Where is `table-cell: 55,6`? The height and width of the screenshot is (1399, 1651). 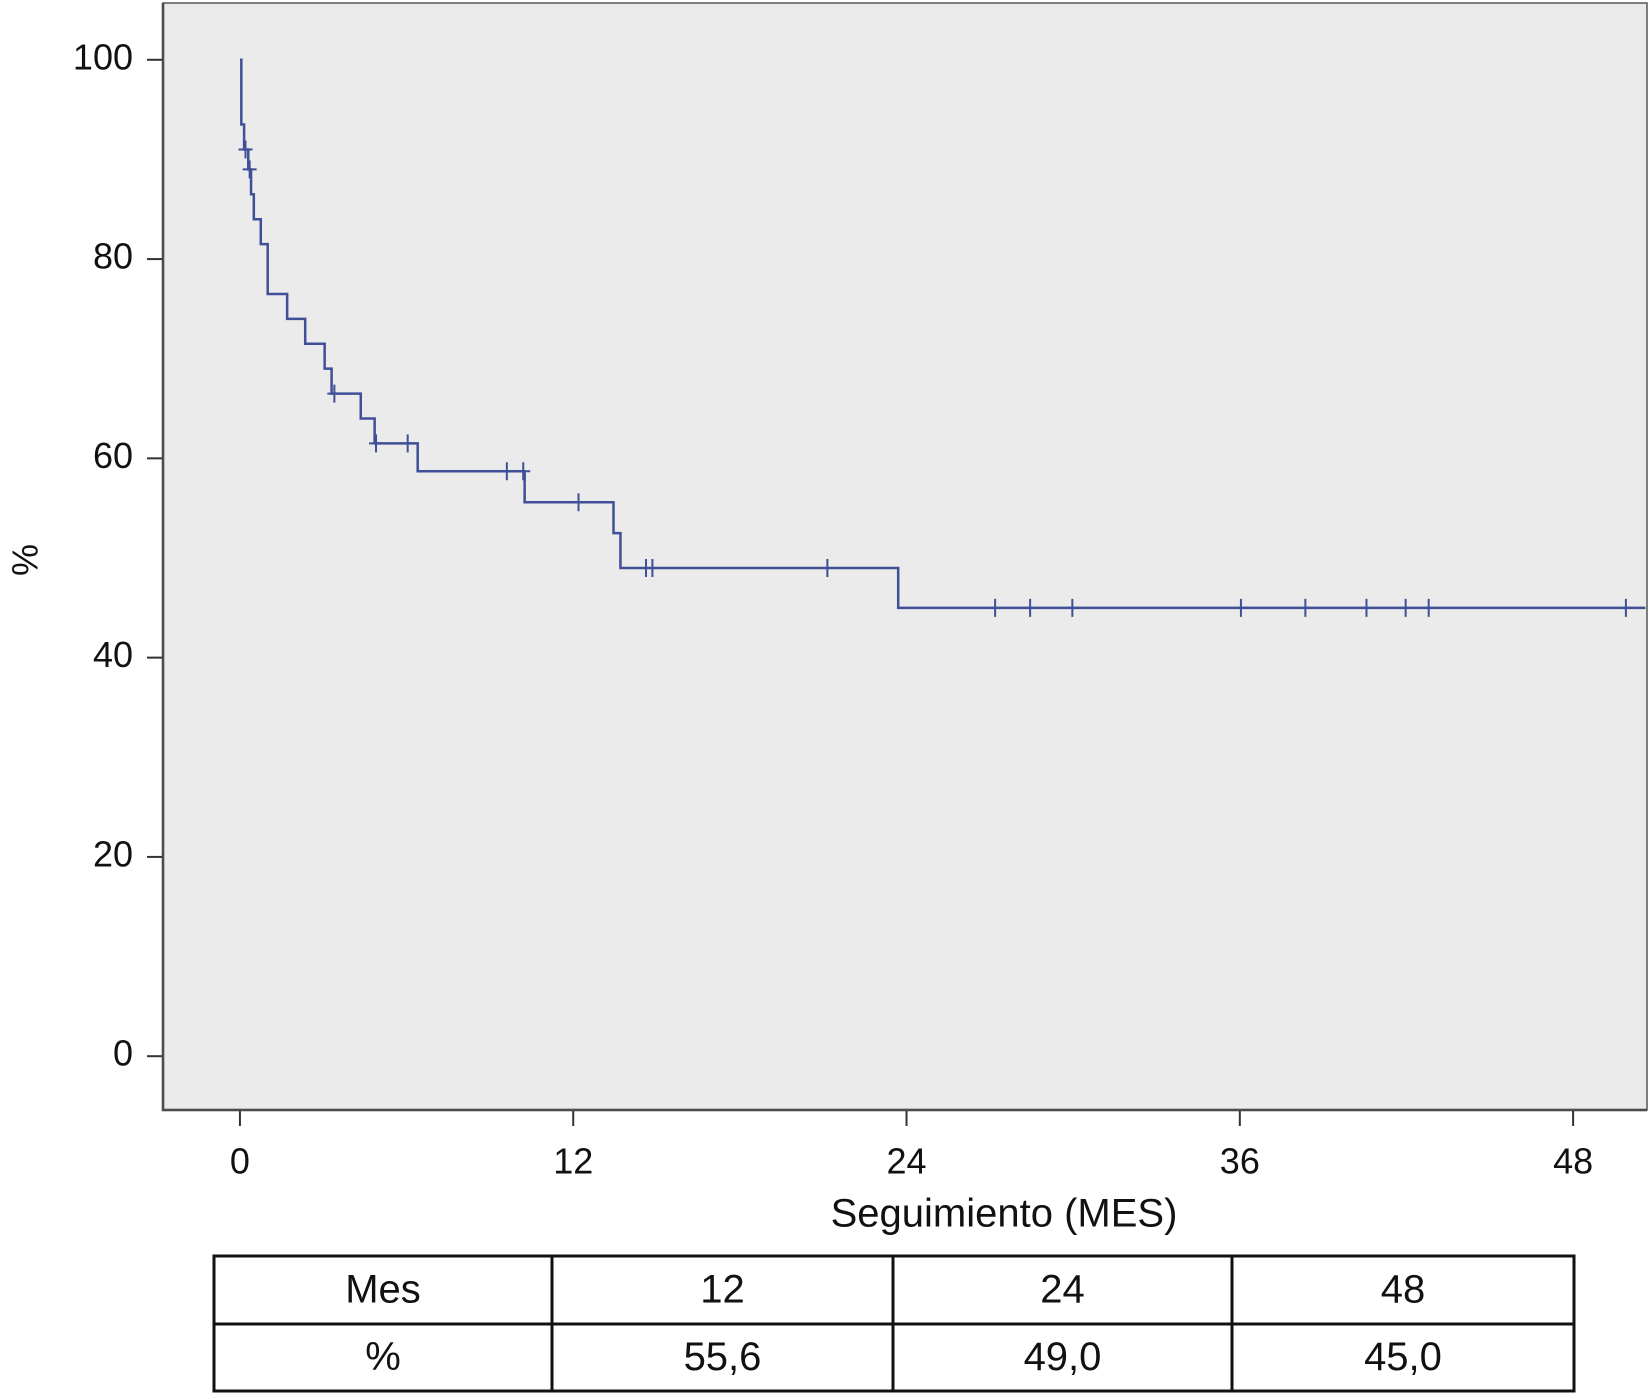
table-cell: 55,6 is located at coordinates (723, 1357).